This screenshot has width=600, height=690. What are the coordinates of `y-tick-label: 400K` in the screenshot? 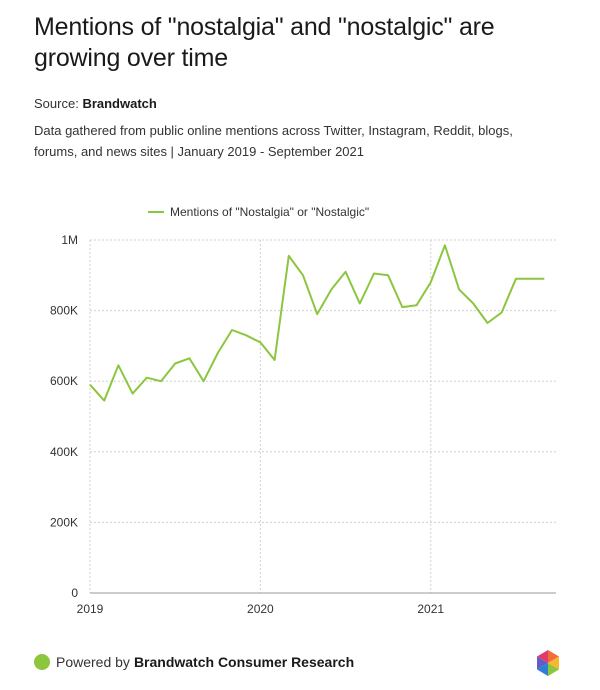 It's located at (64, 452).